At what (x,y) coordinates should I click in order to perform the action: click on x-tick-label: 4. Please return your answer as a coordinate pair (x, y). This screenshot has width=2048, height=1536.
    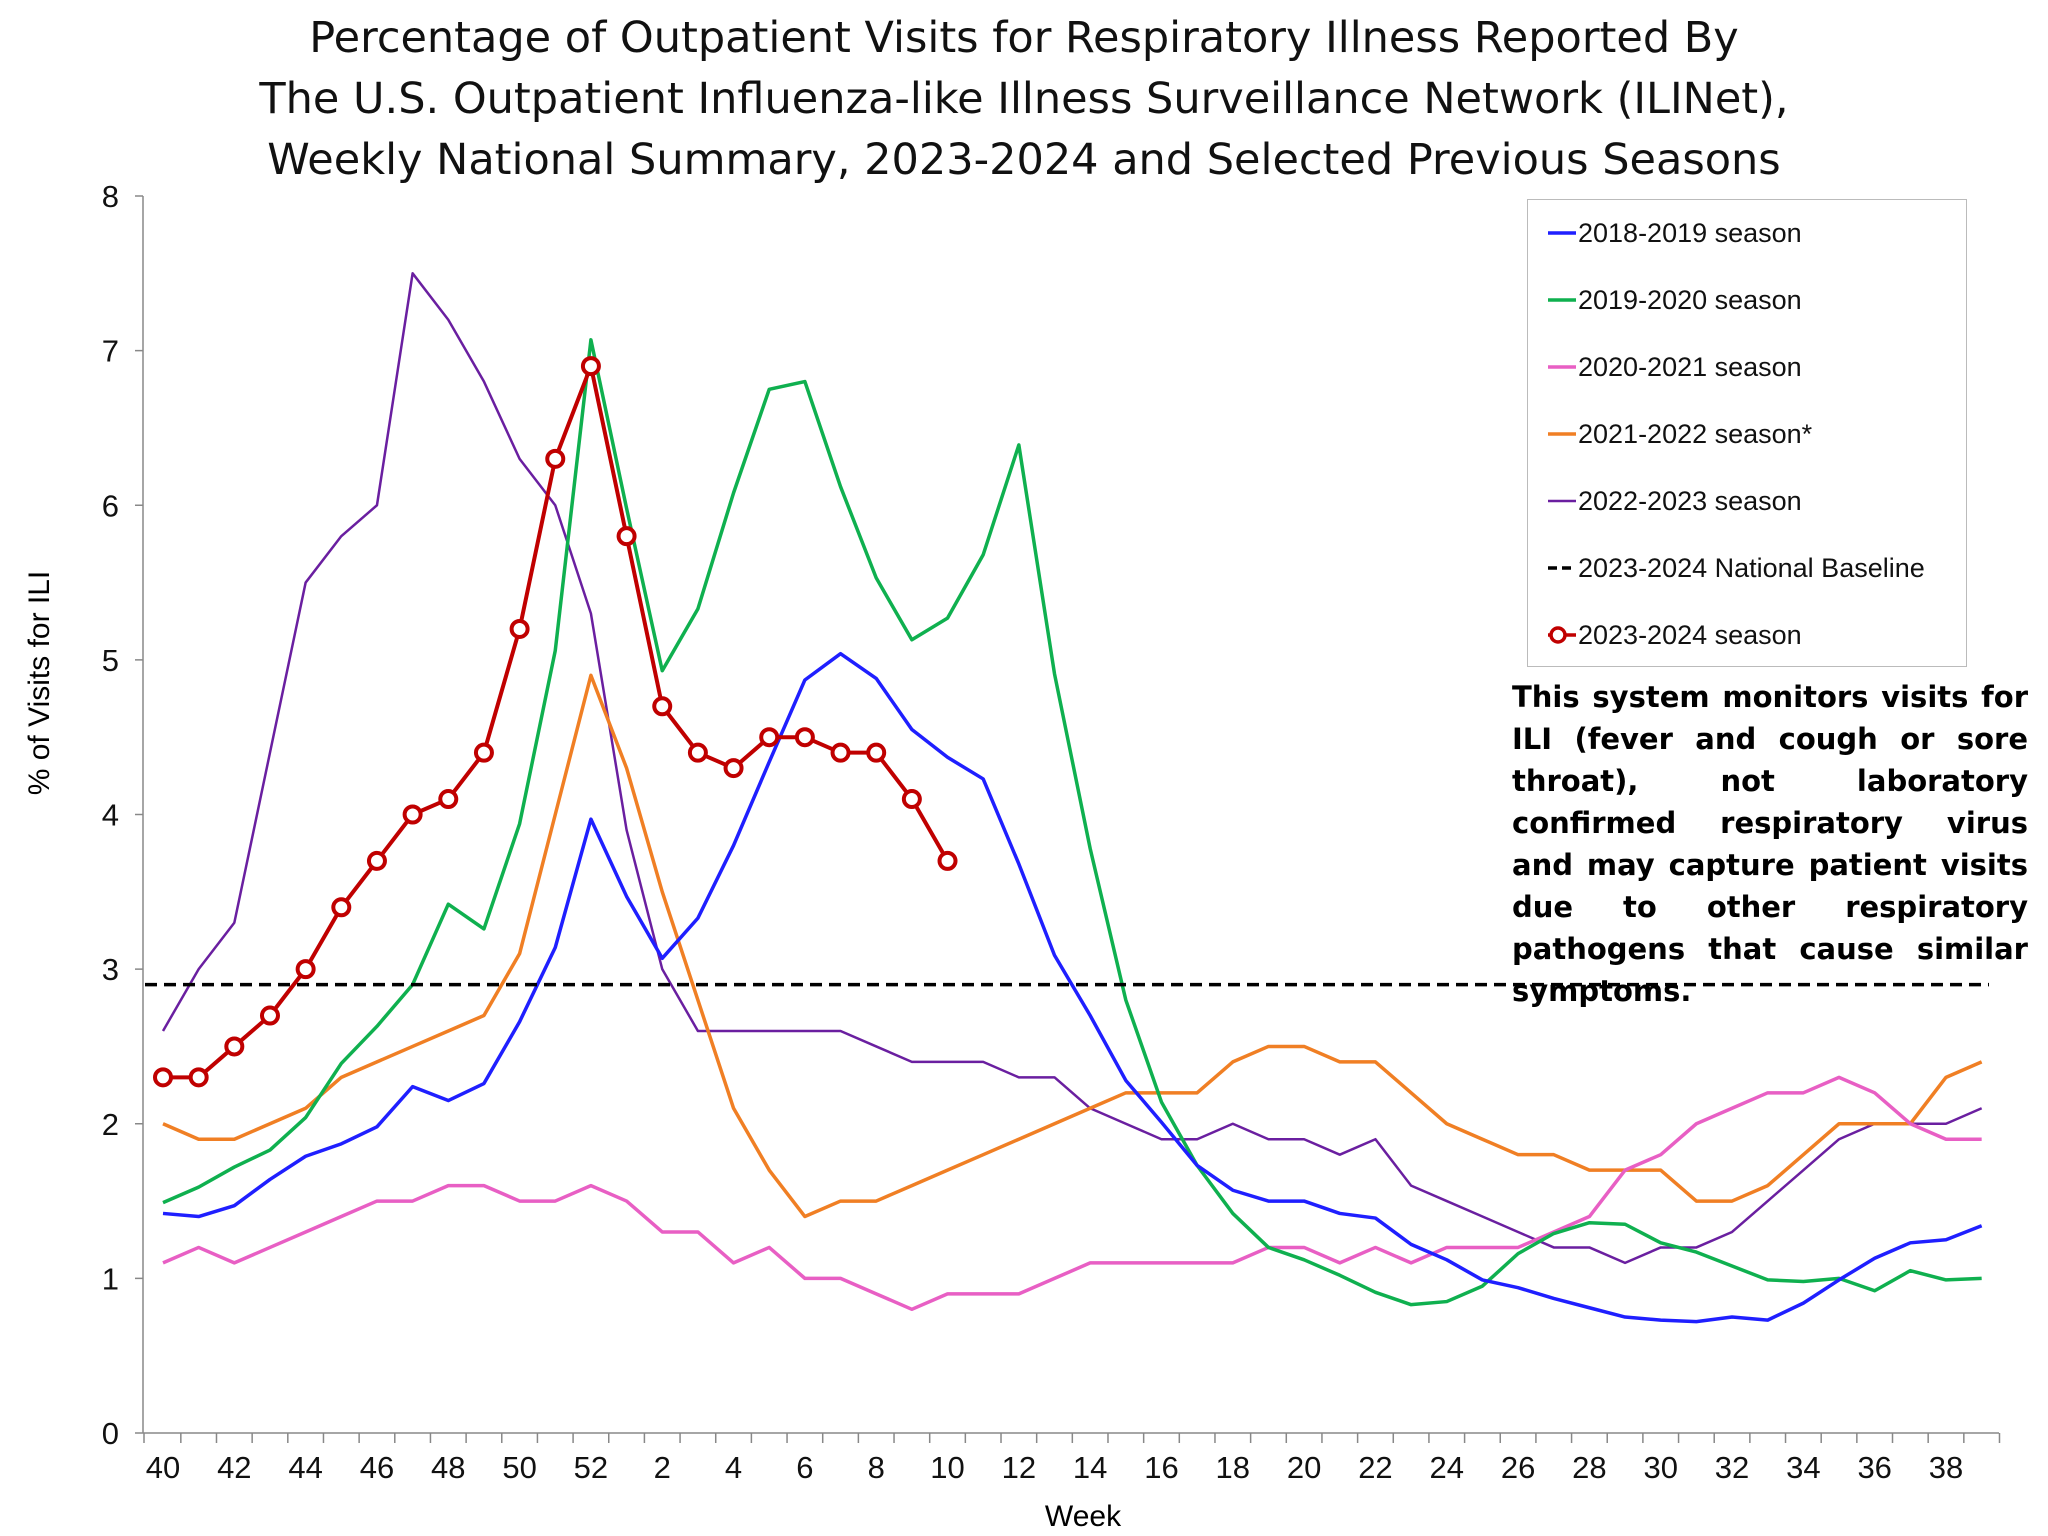
    Looking at the image, I should click on (733, 1467).